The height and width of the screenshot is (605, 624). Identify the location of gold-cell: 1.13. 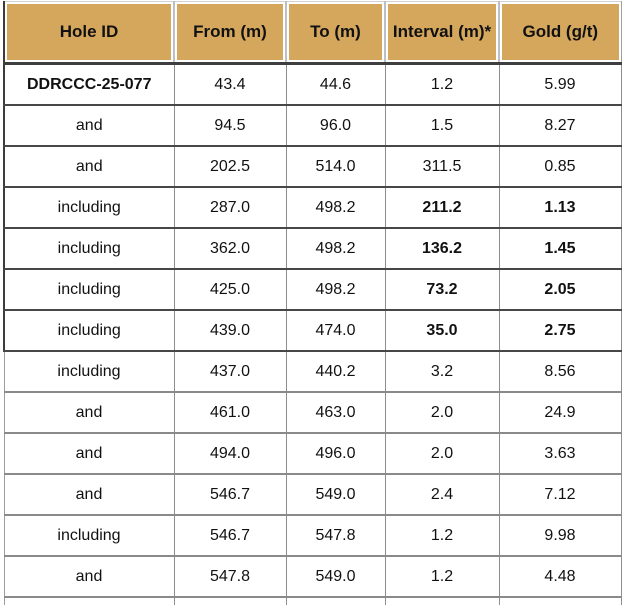
(560, 207).